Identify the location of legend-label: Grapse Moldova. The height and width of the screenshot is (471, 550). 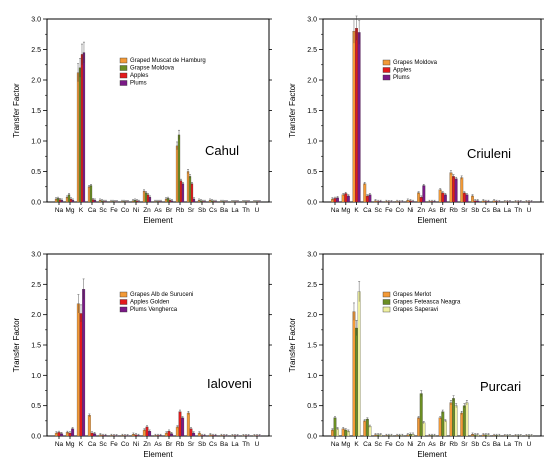
(152, 69).